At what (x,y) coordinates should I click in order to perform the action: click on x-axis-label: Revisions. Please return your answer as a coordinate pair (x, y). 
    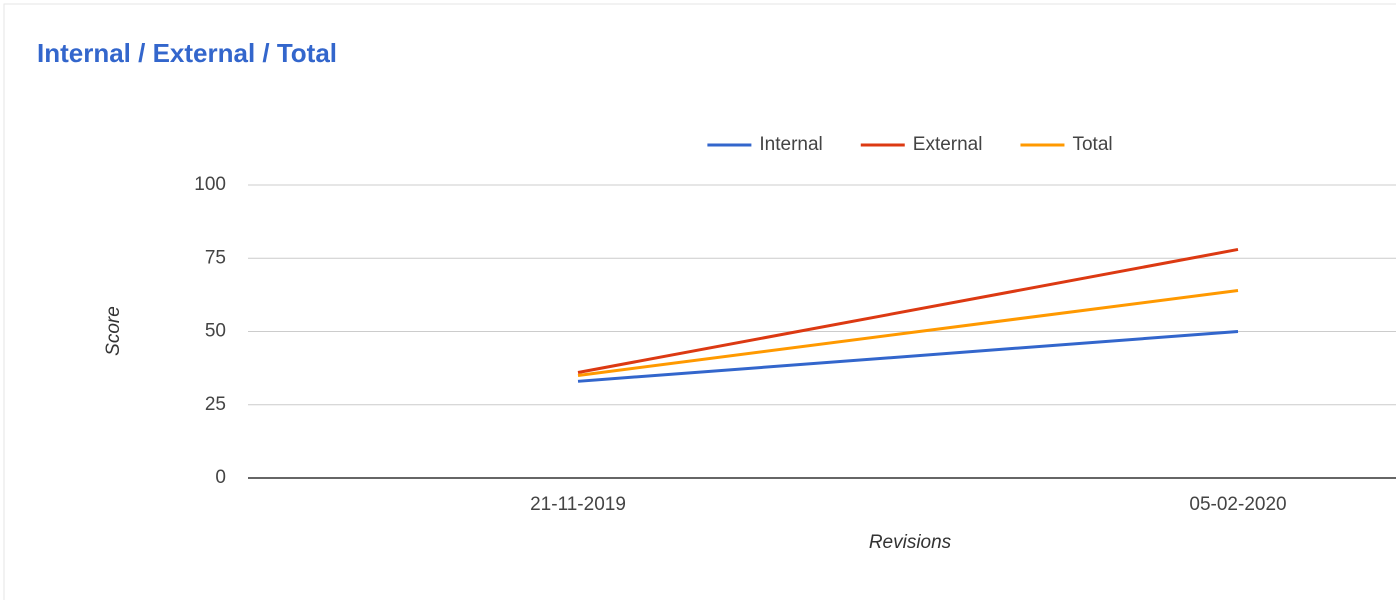
    Looking at the image, I should click on (910, 542).